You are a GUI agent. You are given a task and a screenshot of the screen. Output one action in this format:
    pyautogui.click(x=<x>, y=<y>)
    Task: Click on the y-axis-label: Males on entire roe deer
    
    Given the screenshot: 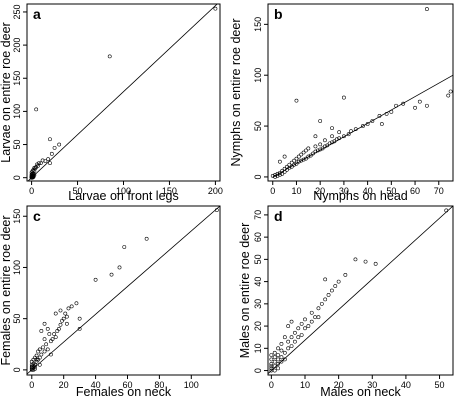 What is the action you would take?
    pyautogui.click(x=245, y=291)
    